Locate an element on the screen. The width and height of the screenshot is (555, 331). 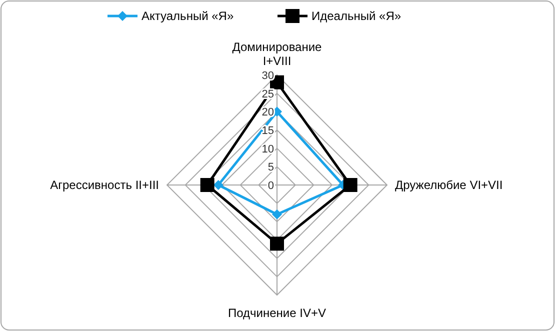
y-tick-label: 30 is located at coordinates (268, 76).